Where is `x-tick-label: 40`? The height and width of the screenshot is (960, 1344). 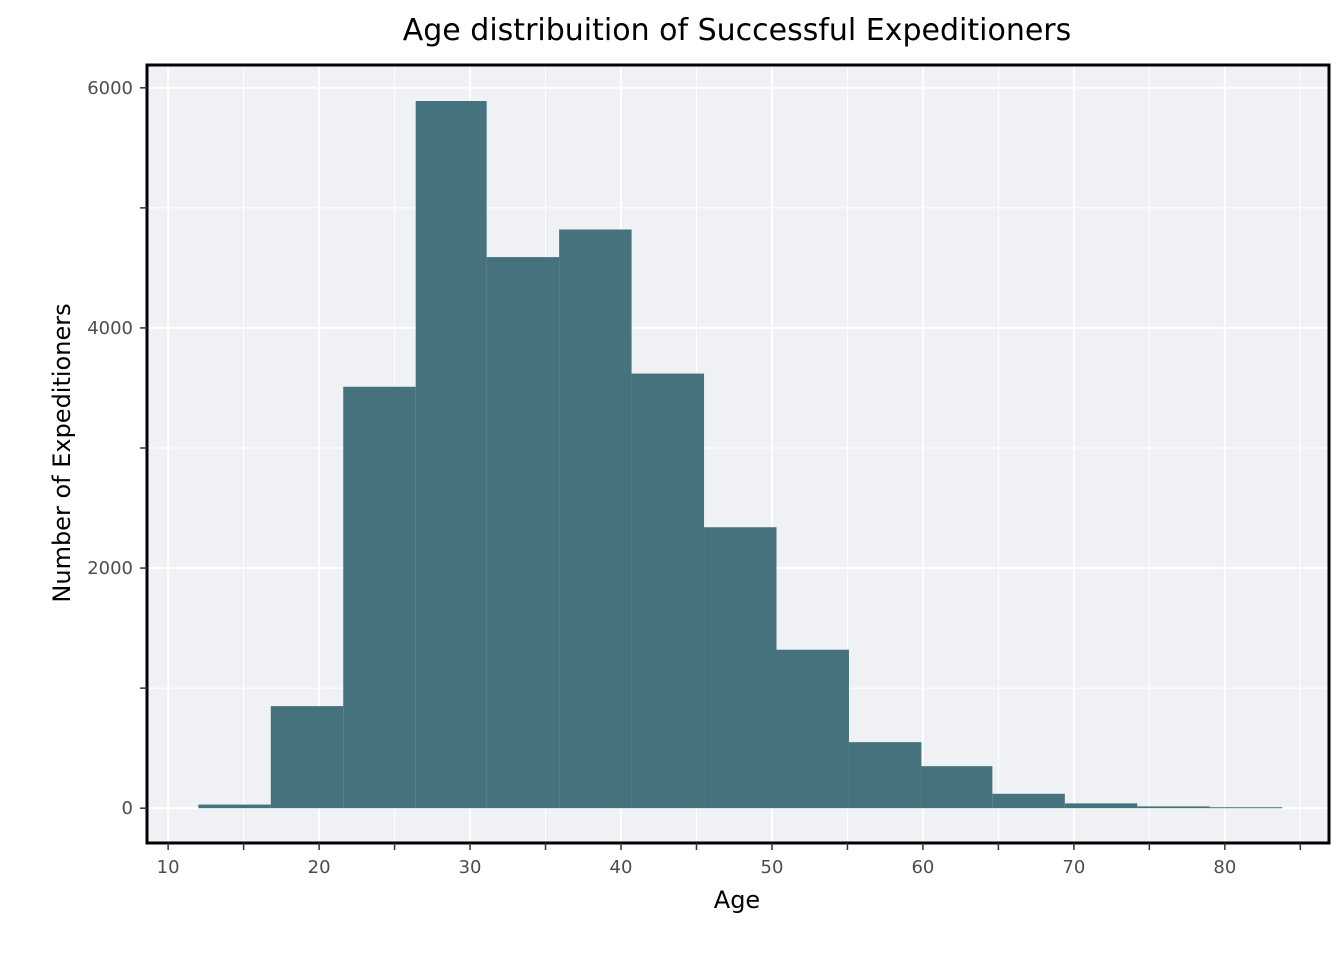 x-tick-label: 40 is located at coordinates (621, 867).